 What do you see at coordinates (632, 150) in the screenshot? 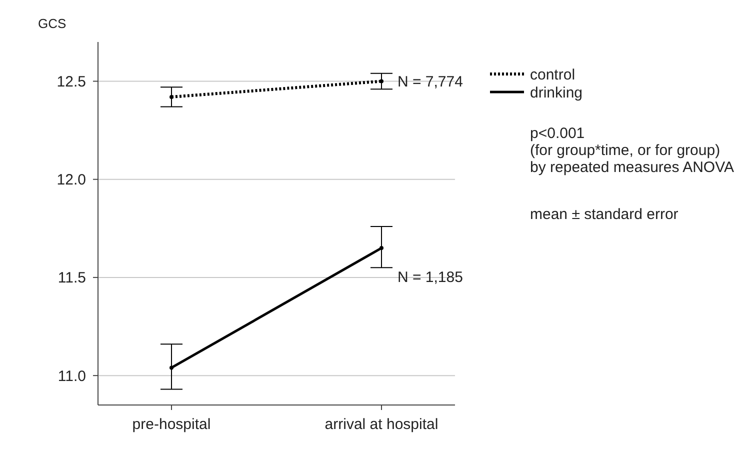
I see `text: p<0.001 (for group*time, or for group) by repeated measures ANOVA` at bounding box center [632, 150].